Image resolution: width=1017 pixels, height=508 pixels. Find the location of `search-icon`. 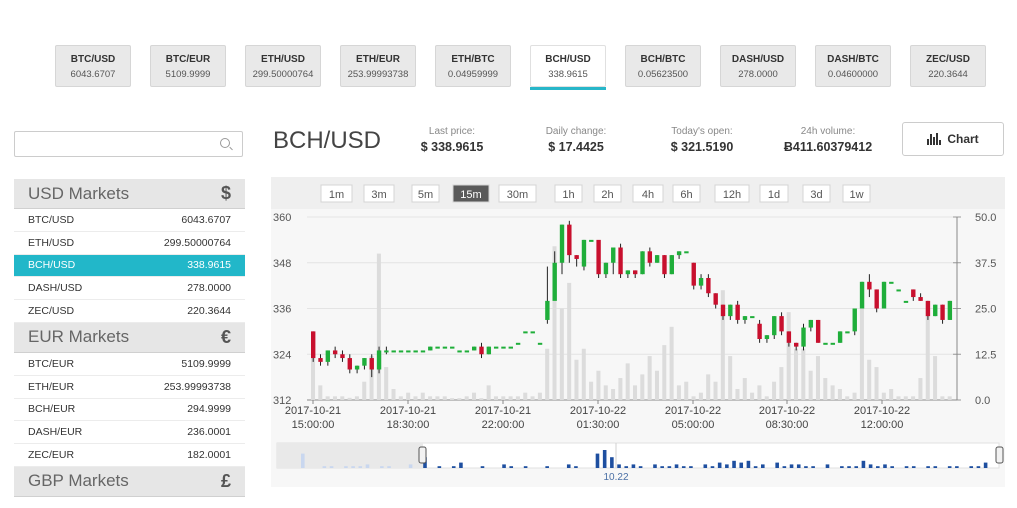

search-icon is located at coordinates (225, 143).